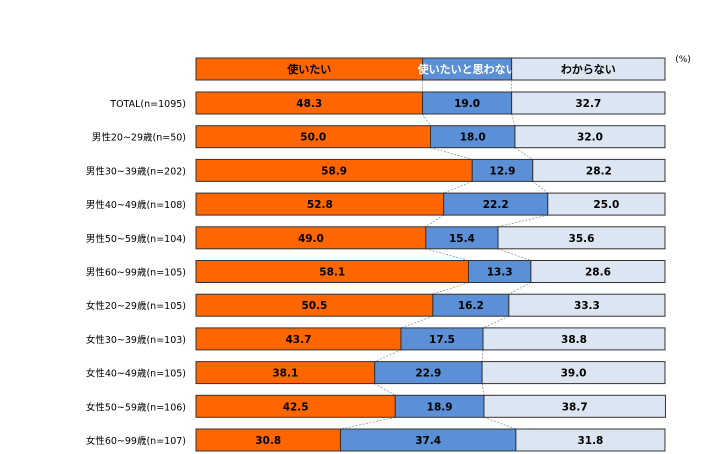 Image resolution: width=706 pixels, height=454 pixels. What do you see at coordinates (473, 138) in the screenshot?
I see `data-label: 18.0` at bounding box center [473, 138].